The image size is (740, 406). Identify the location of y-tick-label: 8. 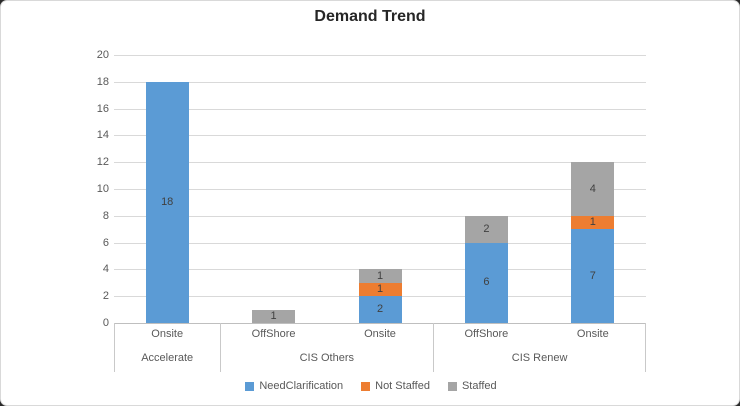
(105, 215).